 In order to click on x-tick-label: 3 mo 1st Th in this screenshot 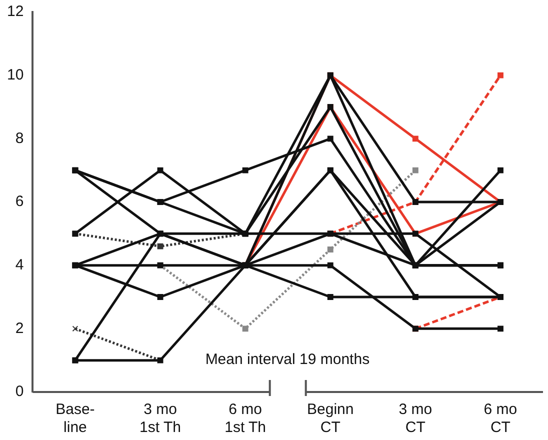, I will do `click(160, 418)`.